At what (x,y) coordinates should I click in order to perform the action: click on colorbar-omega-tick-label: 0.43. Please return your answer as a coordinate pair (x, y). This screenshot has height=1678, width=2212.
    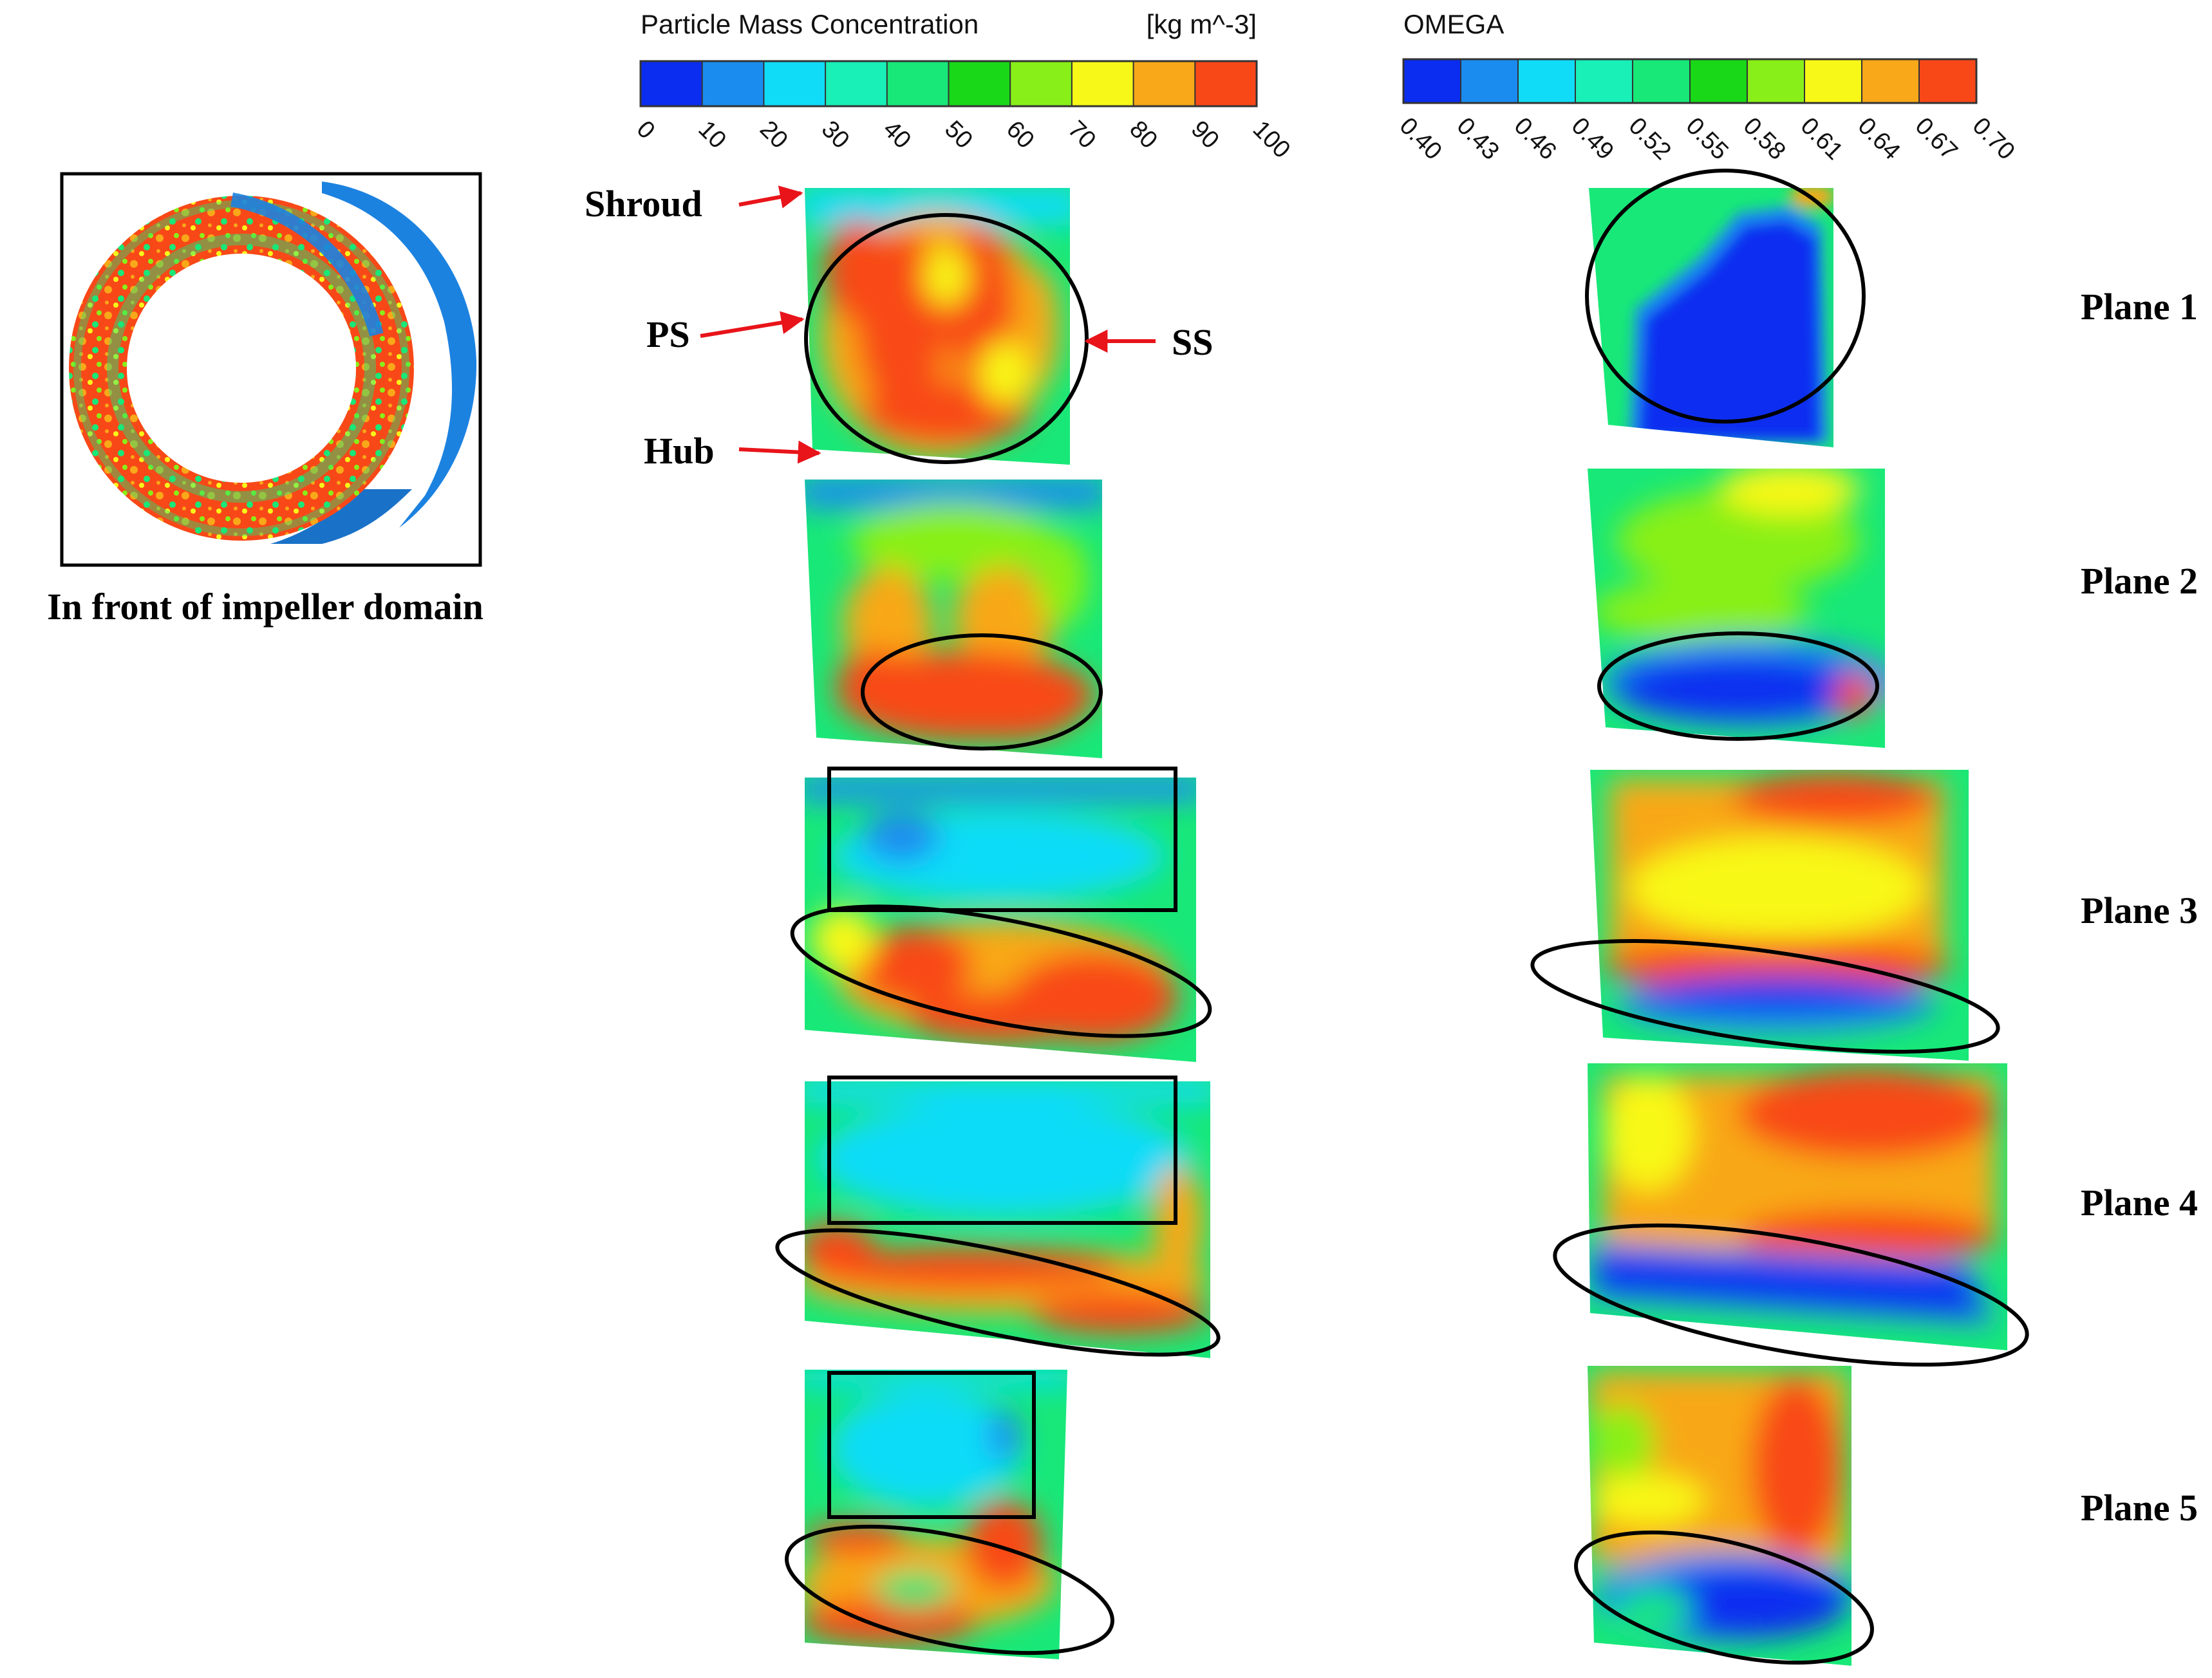
    Looking at the image, I should click on (1478, 139).